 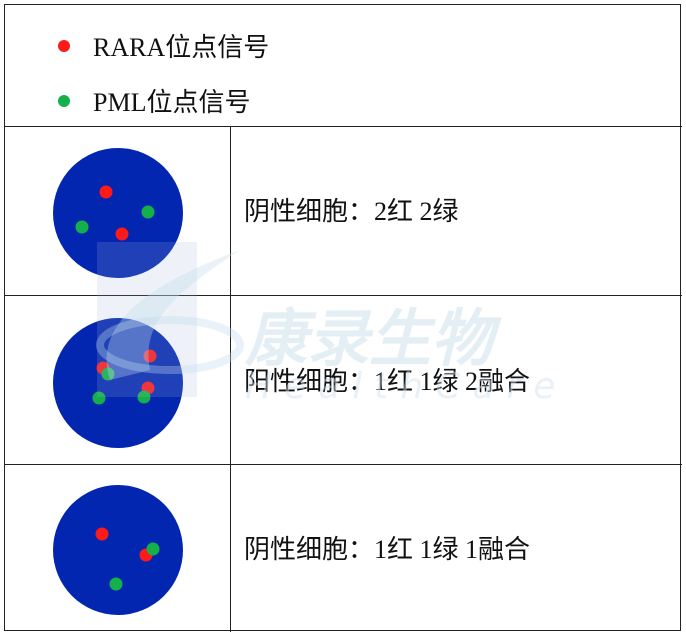 I want to click on legend-item-pml: PML位点信号, so click(x=154, y=100).